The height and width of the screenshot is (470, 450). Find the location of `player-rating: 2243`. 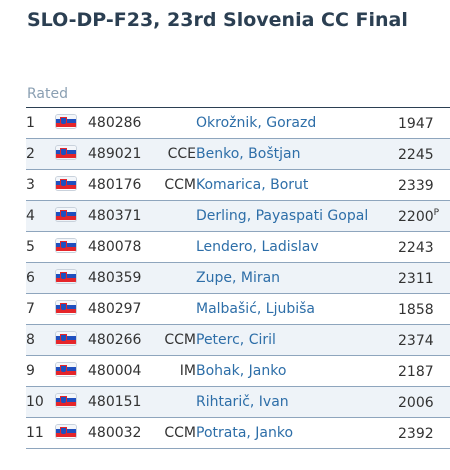

player-rating: 2243 is located at coordinates (424, 247).